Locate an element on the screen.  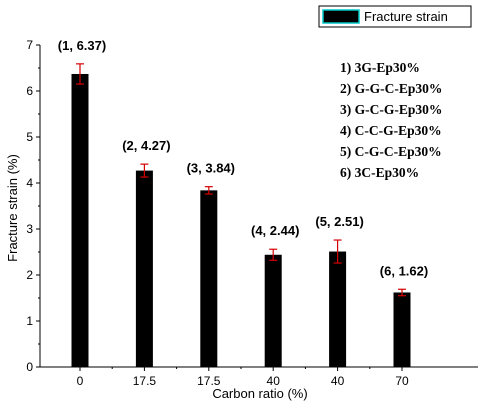
y-axis-title: Fracture strain (%) is located at coordinates (12, 208).